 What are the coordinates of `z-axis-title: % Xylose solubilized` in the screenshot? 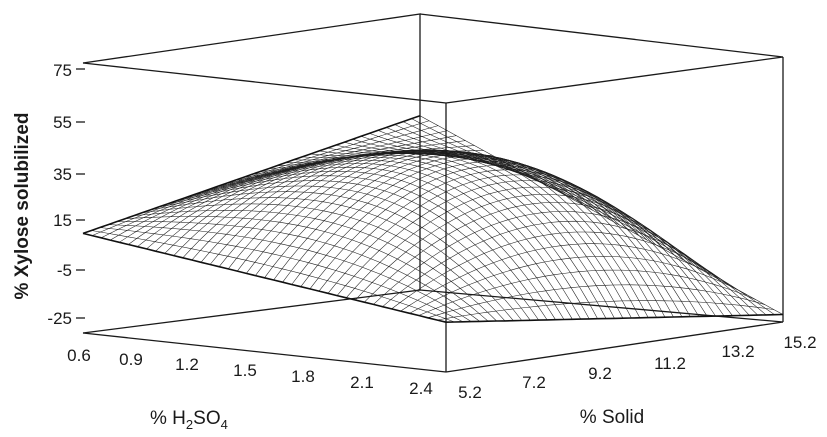 It's located at (22, 206).